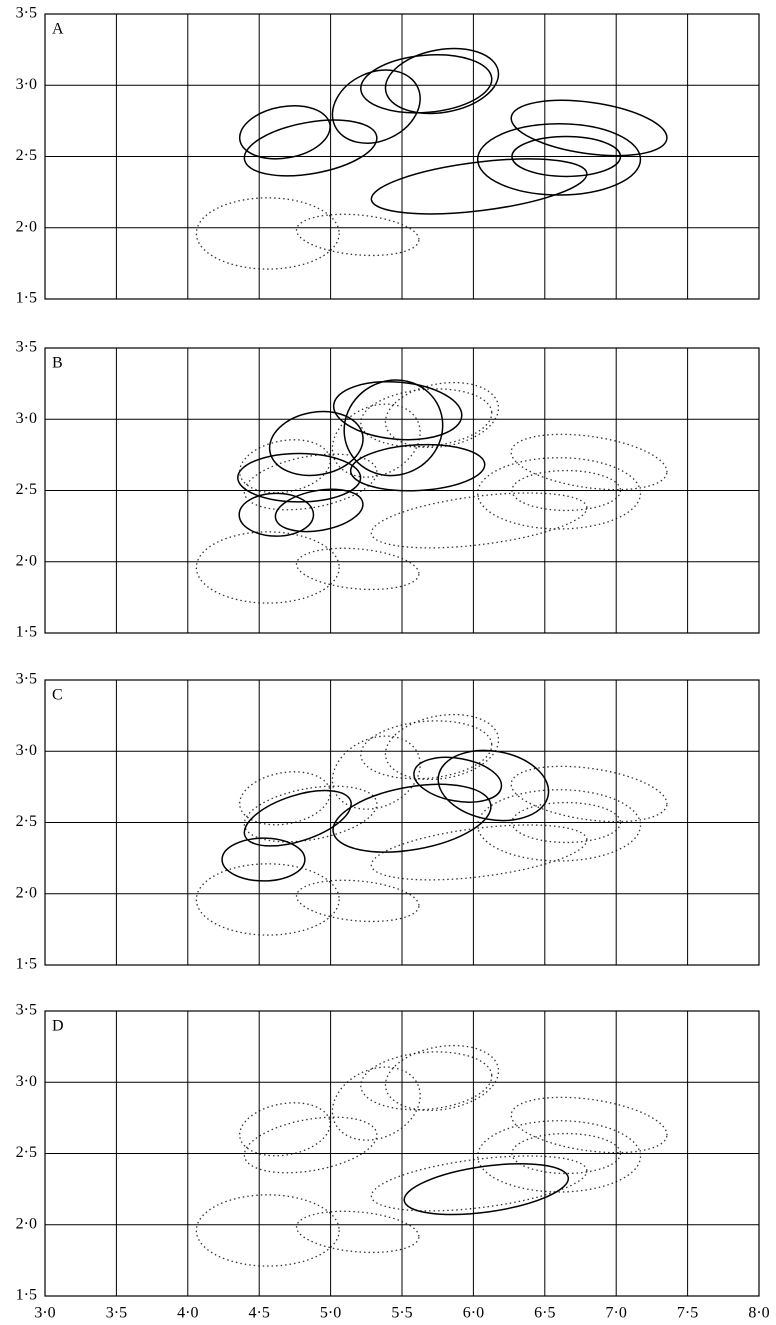  I want to click on x-tick-label: 8·0, so click(758, 1313).